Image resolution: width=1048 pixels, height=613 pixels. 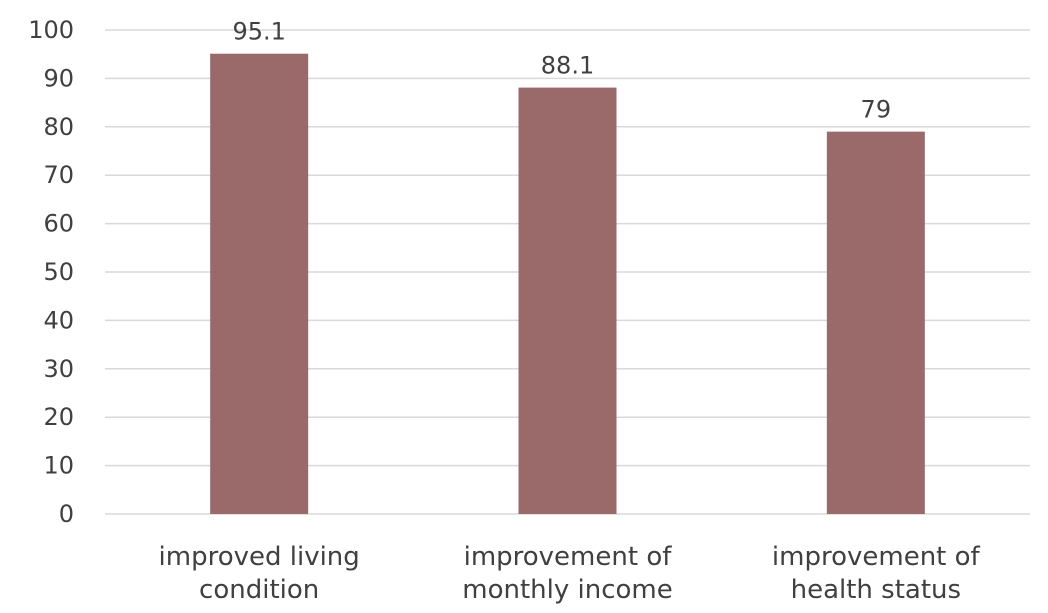 I want to click on y-tick-label: 80, so click(x=58, y=127).